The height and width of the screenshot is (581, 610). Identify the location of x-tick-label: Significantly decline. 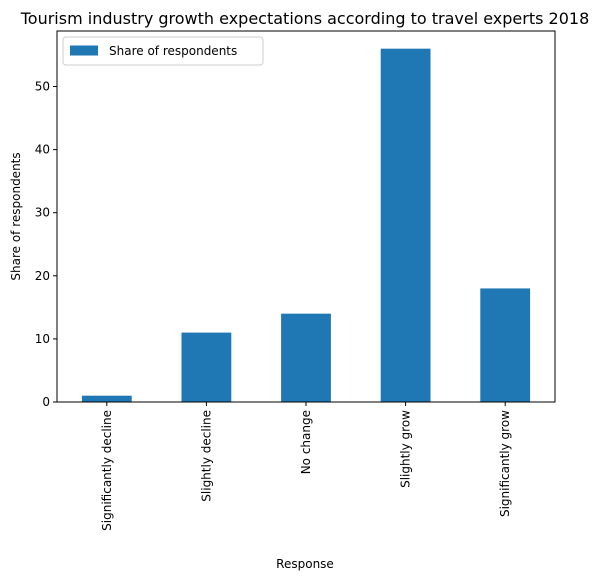
(107, 470).